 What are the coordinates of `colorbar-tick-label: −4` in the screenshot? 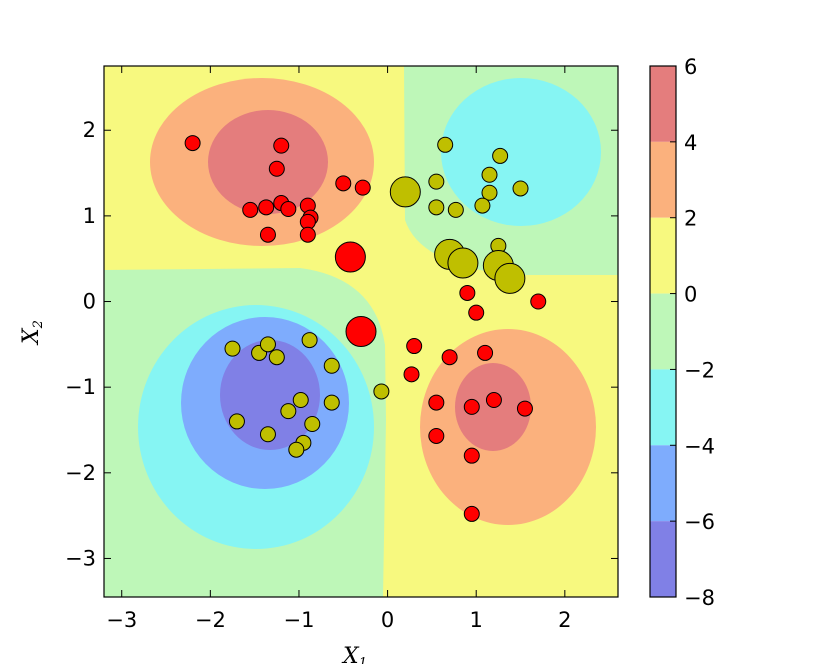 It's located at (699, 446).